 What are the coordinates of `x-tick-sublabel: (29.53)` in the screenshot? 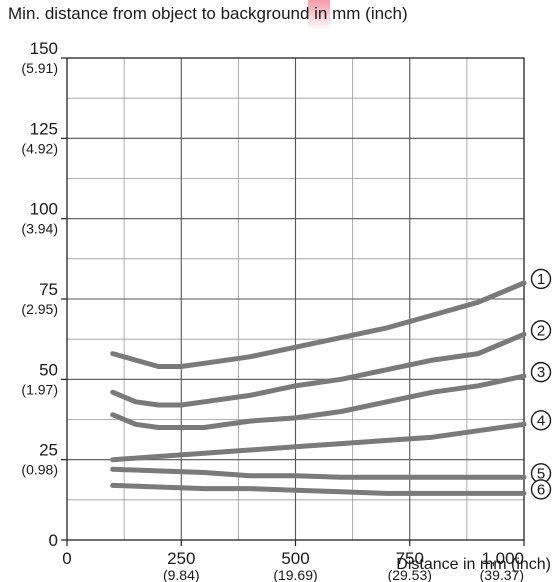 It's located at (410, 574).